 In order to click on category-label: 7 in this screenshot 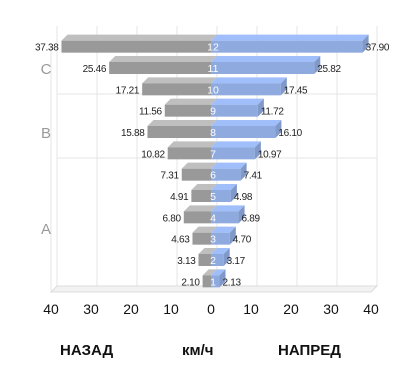, I will do `click(213, 154)`.